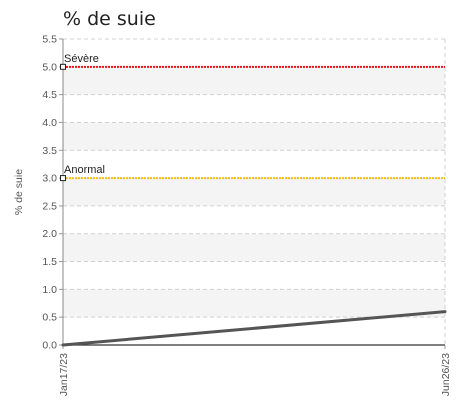 The width and height of the screenshot is (466, 409). What do you see at coordinates (49, 318) in the screenshot?
I see `y-tick-label: 0.5` at bounding box center [49, 318].